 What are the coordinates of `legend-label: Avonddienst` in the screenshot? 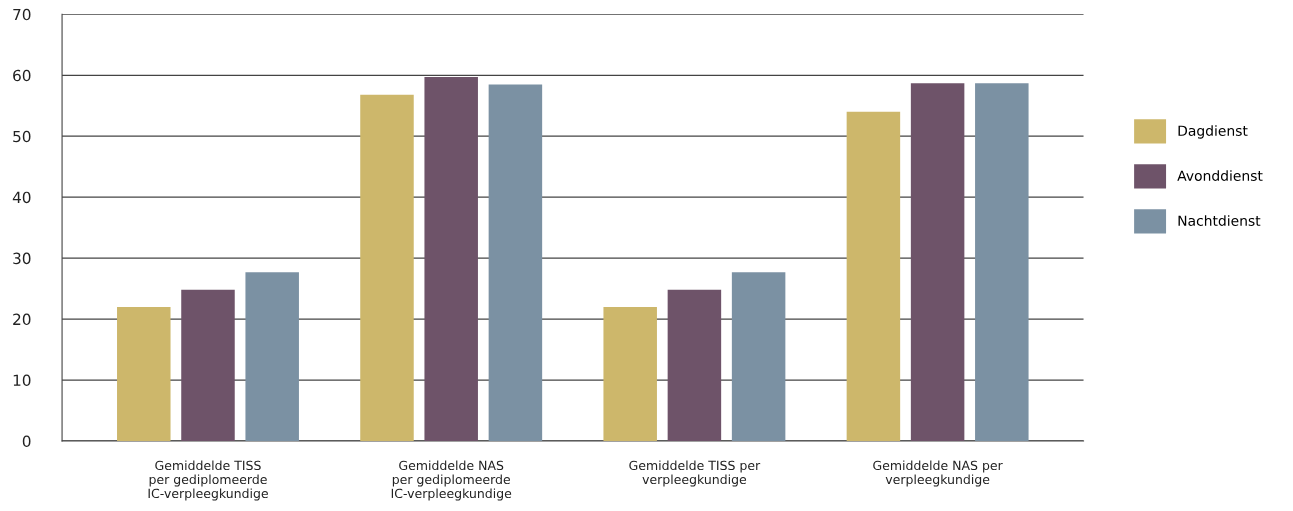 It's located at (1220, 175).